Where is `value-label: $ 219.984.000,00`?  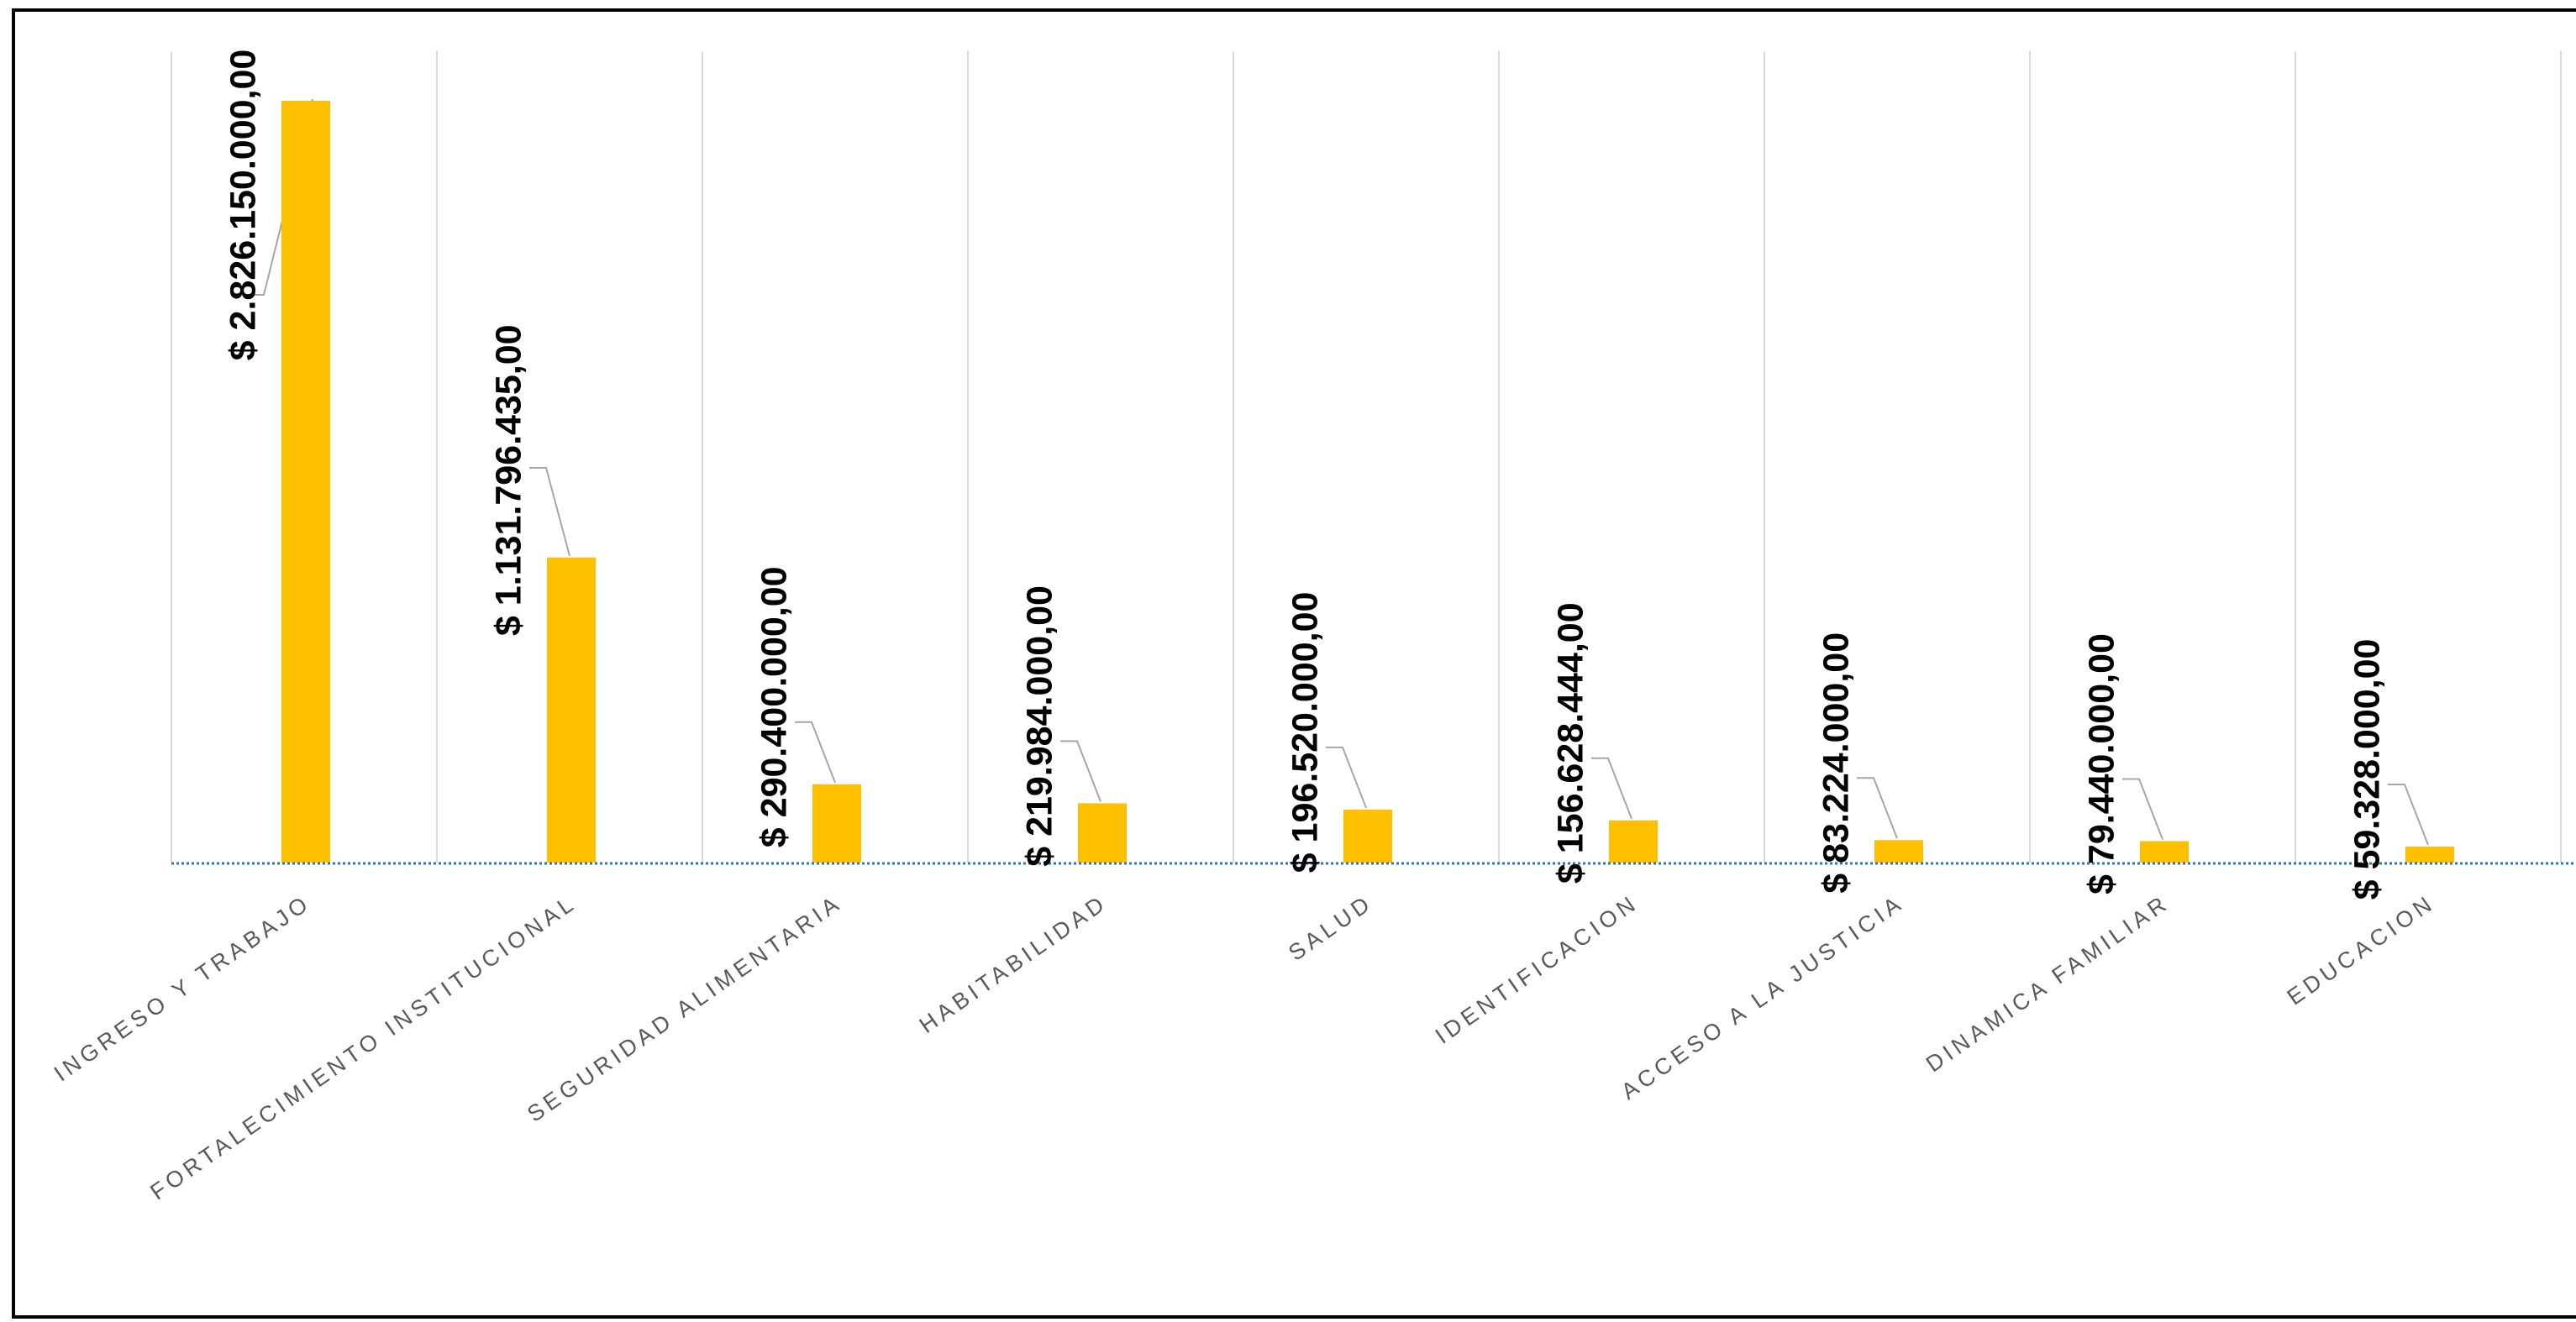
value-label: $ 219.984.000,00 is located at coordinates (1039, 726).